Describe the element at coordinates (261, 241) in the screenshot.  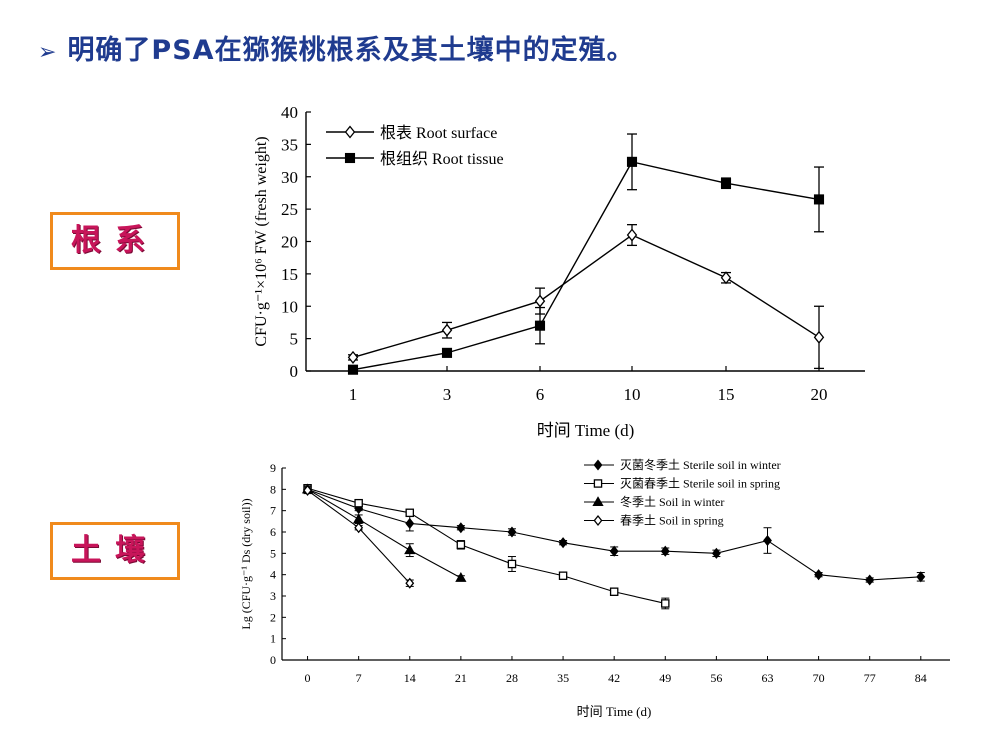
I see `y-axis-title: CFU·g⁻¹×10⁶ FW (fresh weight)` at that location.